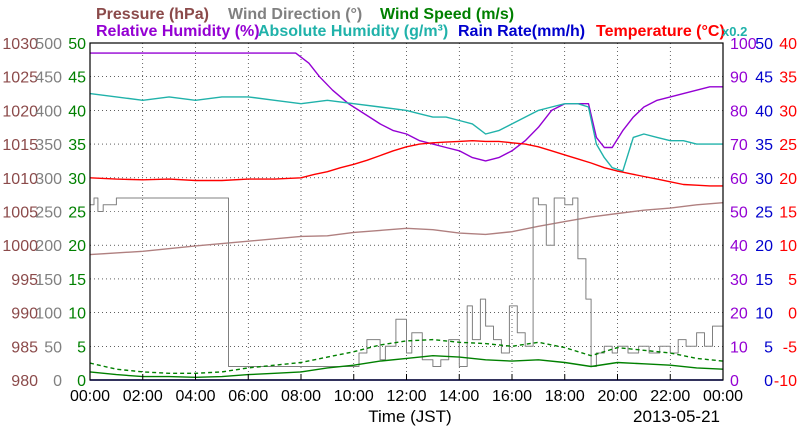  What do you see at coordinates (764, 44) in the screenshot?
I see `y-tick-label-rain: 50` at bounding box center [764, 44].